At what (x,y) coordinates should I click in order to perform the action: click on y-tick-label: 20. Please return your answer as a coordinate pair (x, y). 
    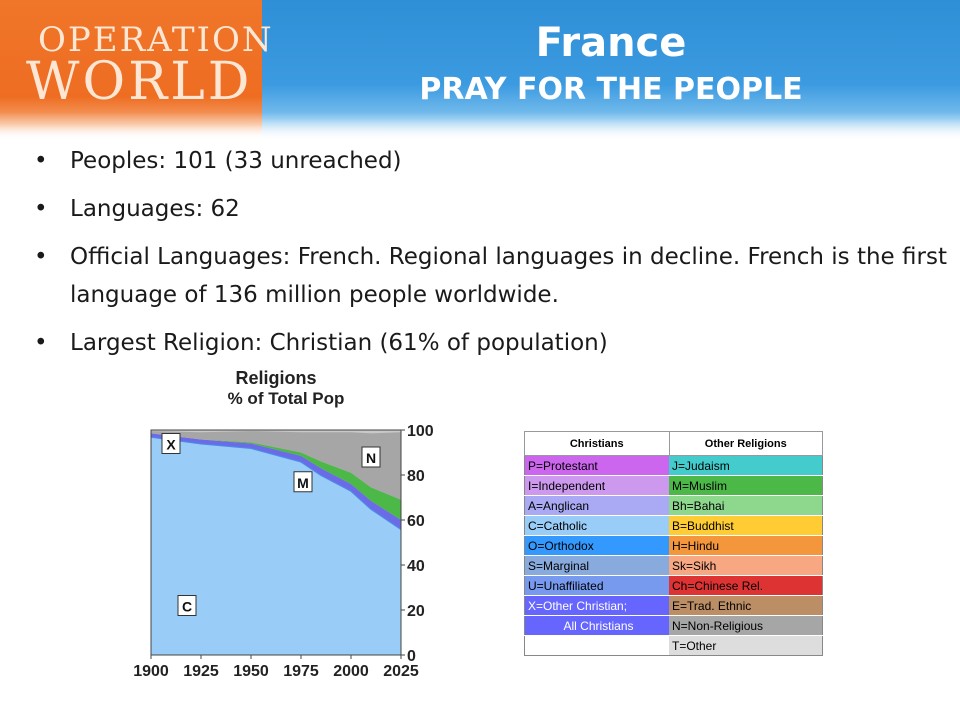
    Looking at the image, I should click on (416, 611).